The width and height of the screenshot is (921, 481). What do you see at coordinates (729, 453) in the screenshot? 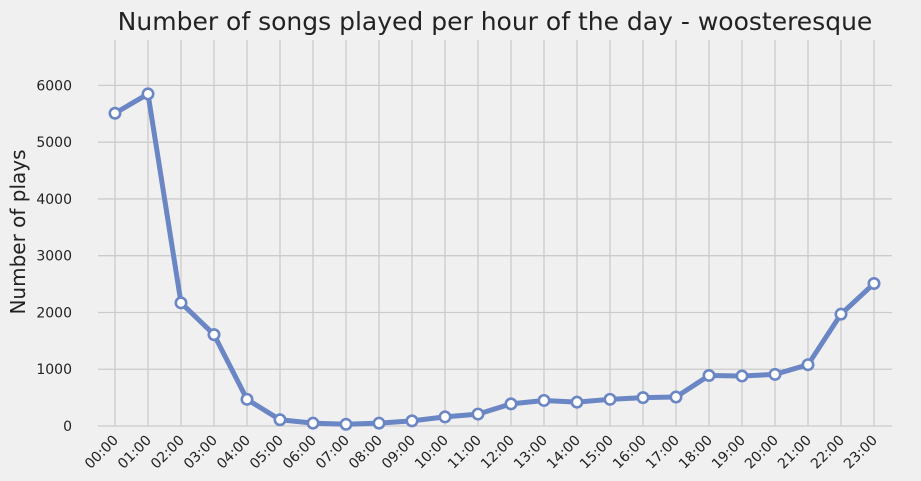
I see `x-tick-label: 19:00` at bounding box center [729, 453].